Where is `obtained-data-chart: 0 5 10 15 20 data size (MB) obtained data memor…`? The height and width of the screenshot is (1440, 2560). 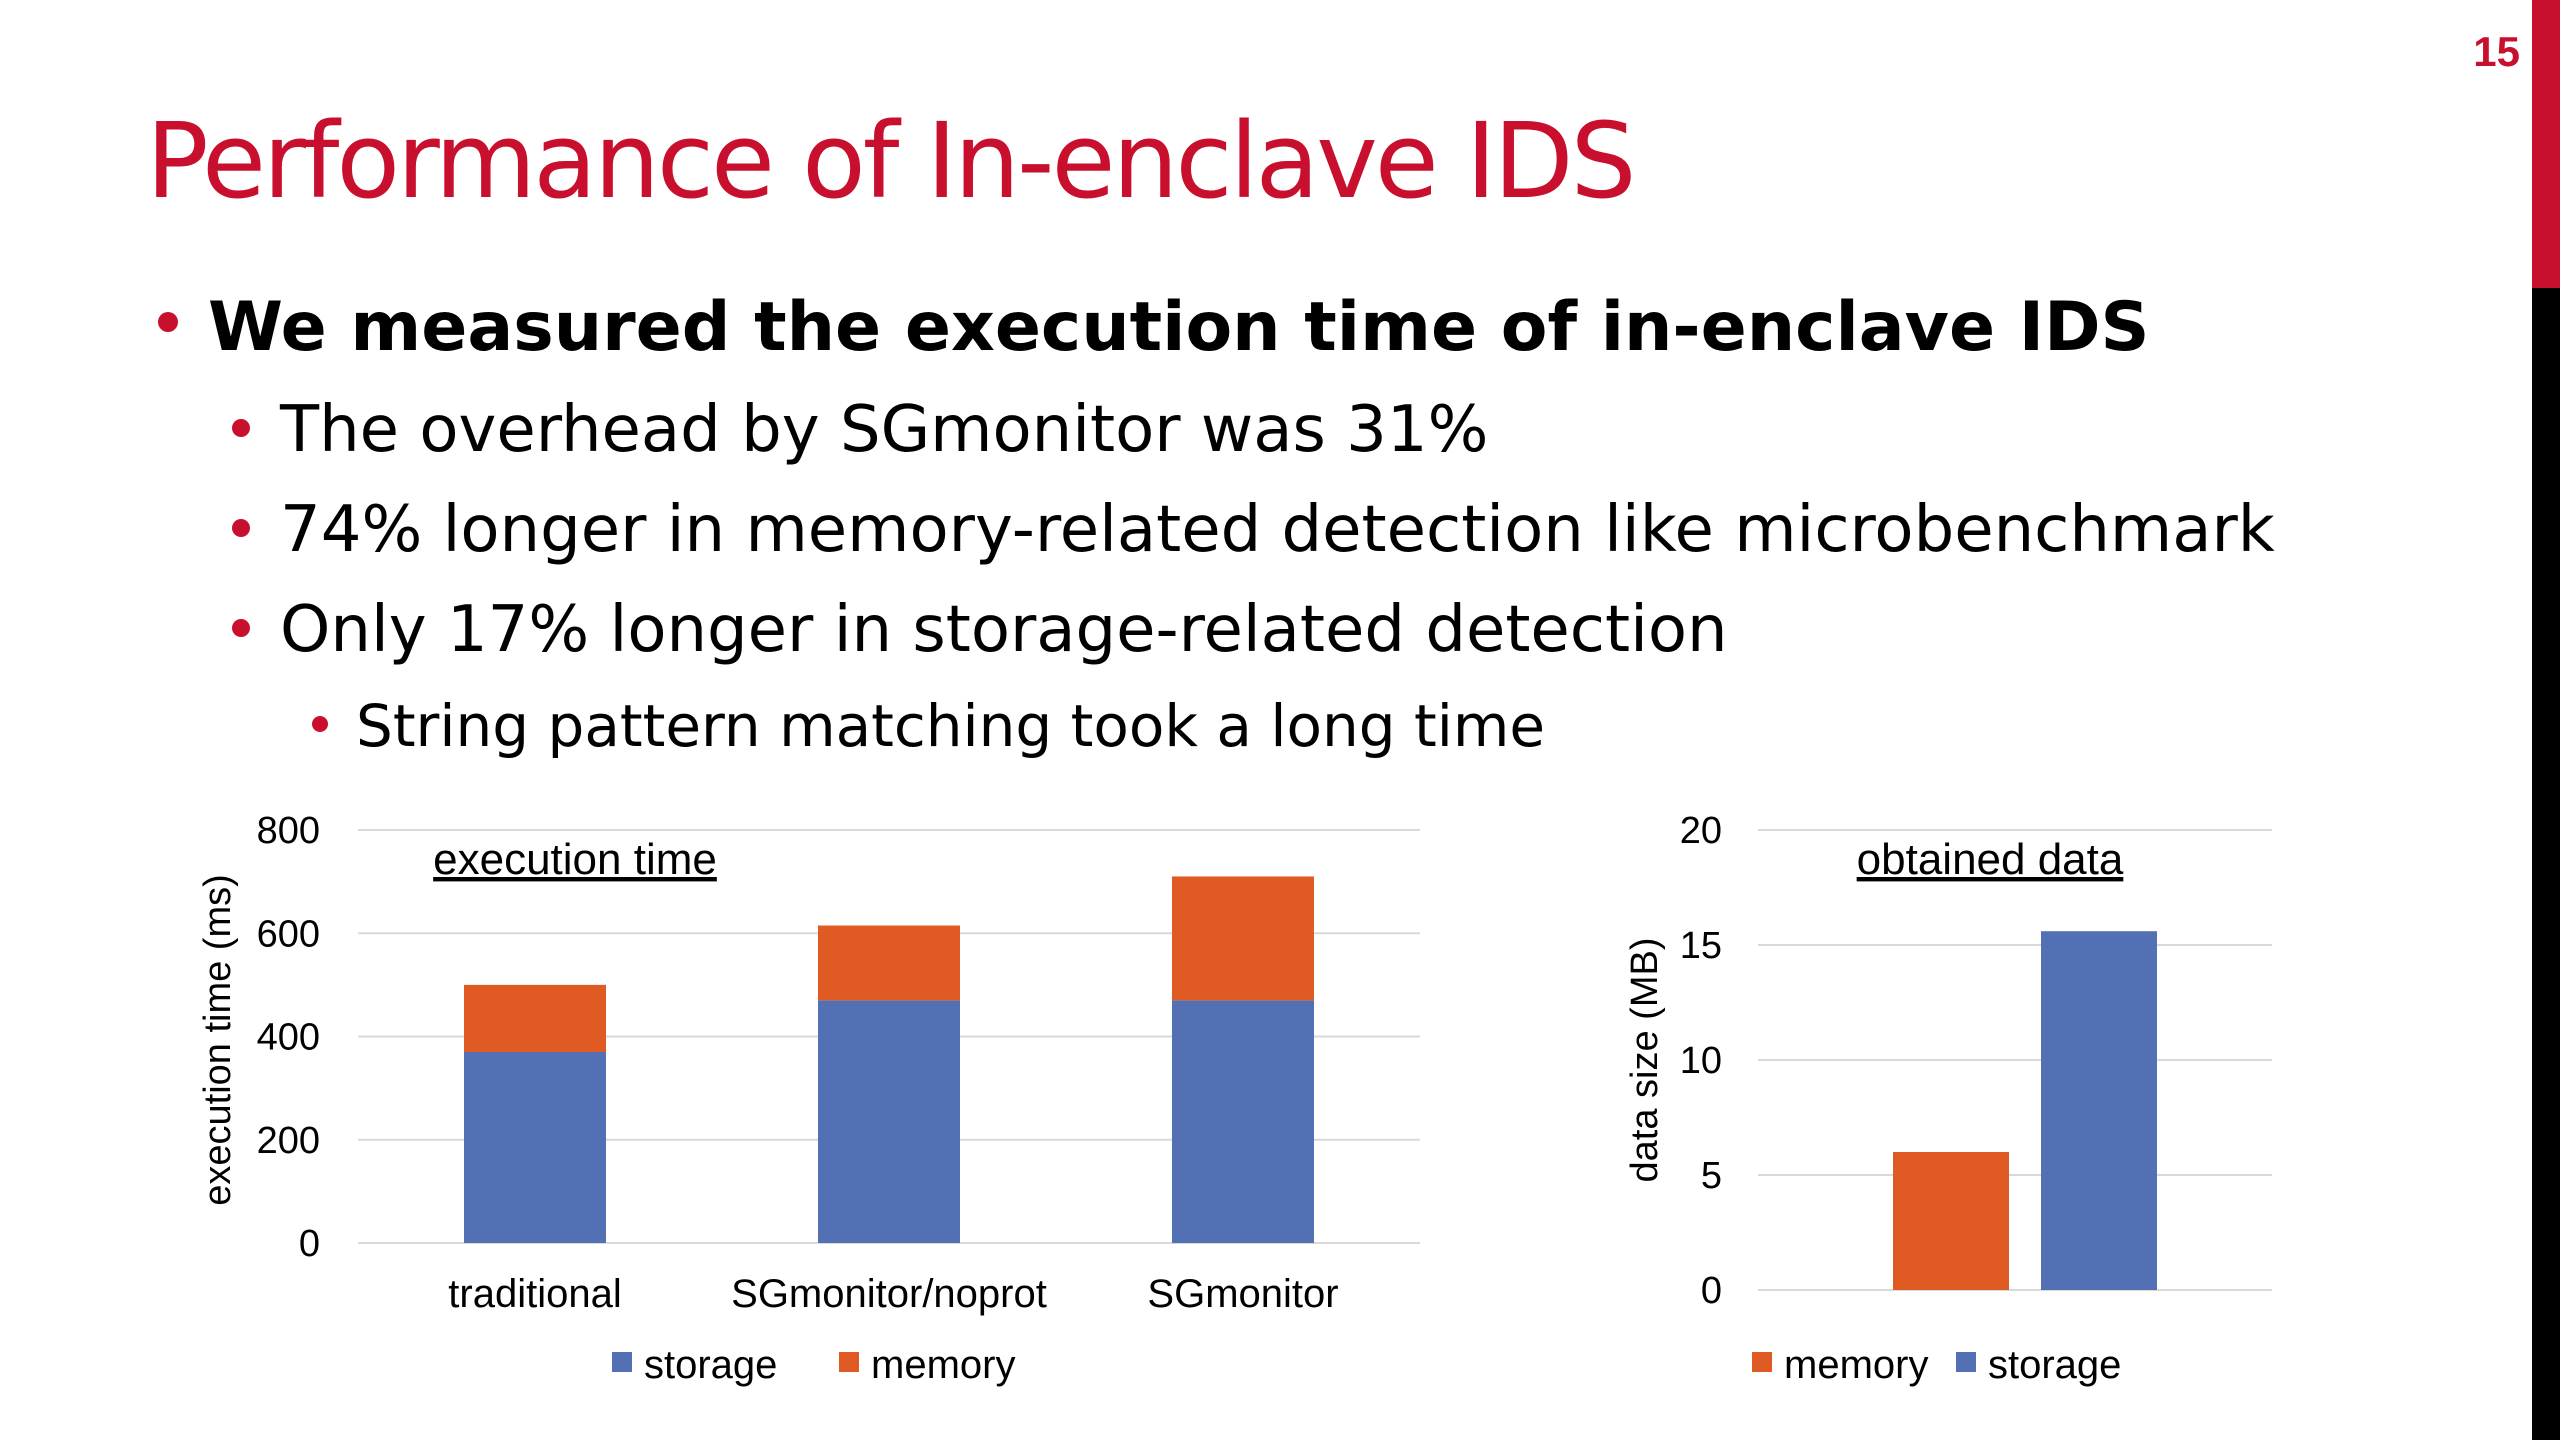
obtained-data-chart: 0 5 10 15 20 data size (MB) obtained data memor… is located at coordinates (1948, 1098).